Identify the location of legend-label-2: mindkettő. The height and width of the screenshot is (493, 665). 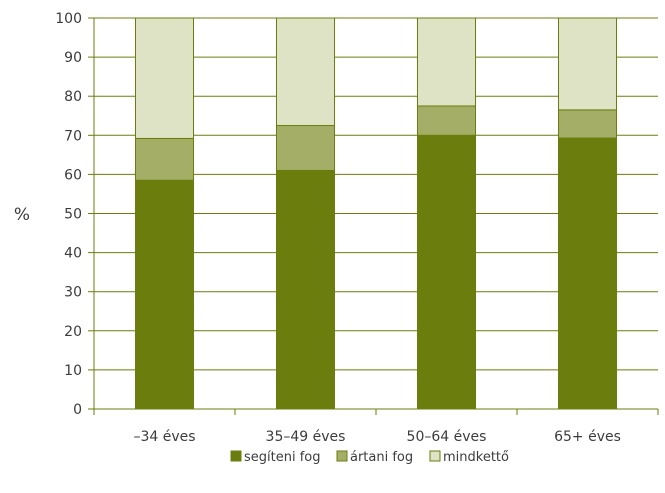
(476, 457).